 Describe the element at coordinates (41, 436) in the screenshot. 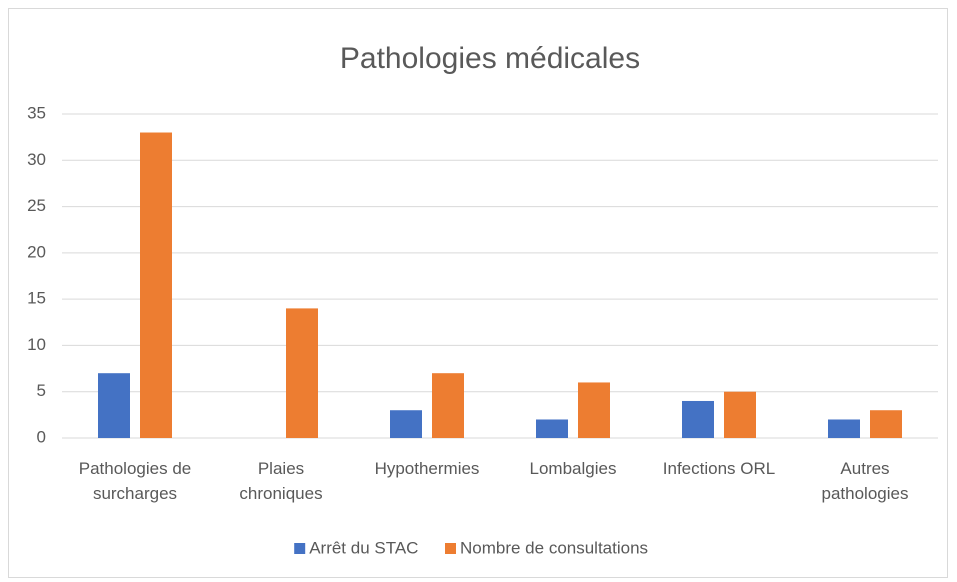

I see `y-tick-label: 0` at that location.